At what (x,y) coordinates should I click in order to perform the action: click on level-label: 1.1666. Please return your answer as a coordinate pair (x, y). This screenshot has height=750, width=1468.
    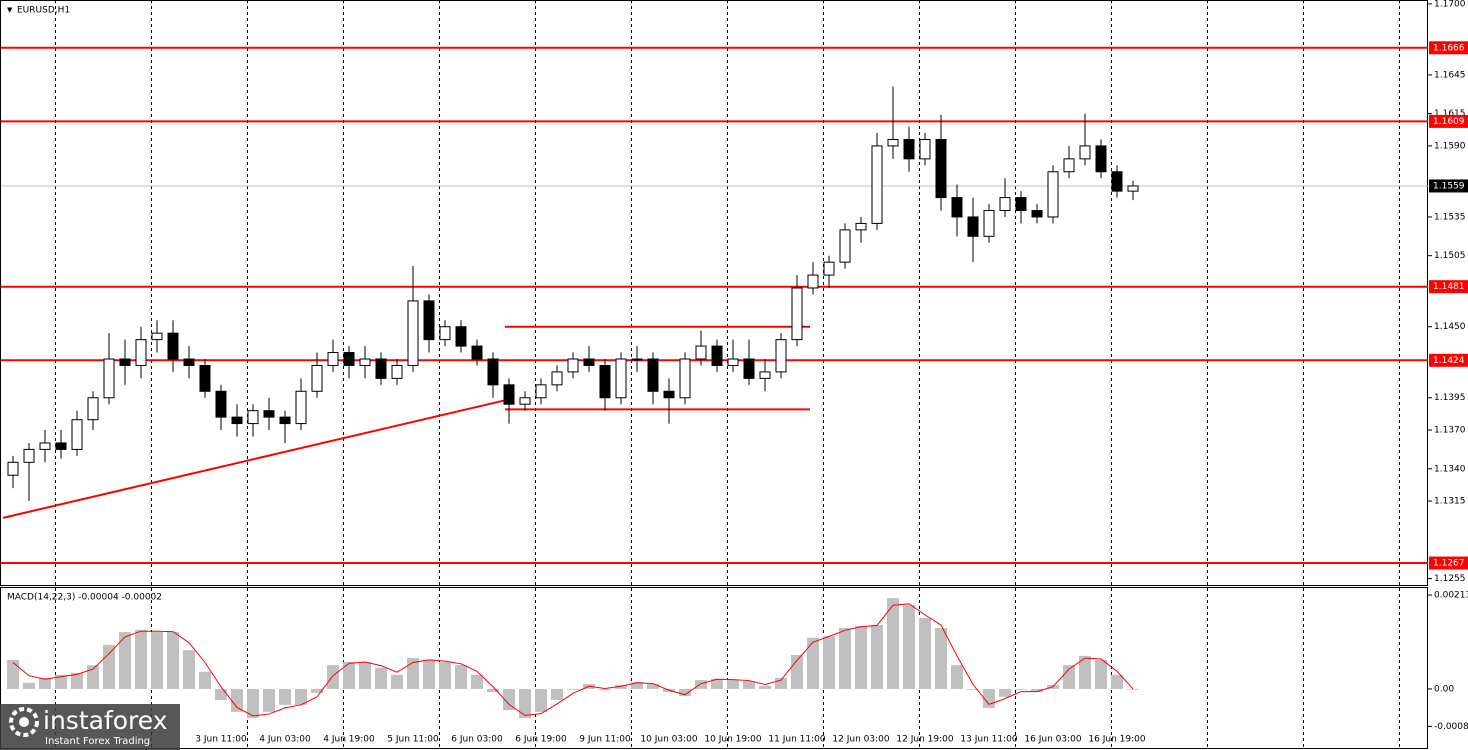
    Looking at the image, I should click on (1449, 48).